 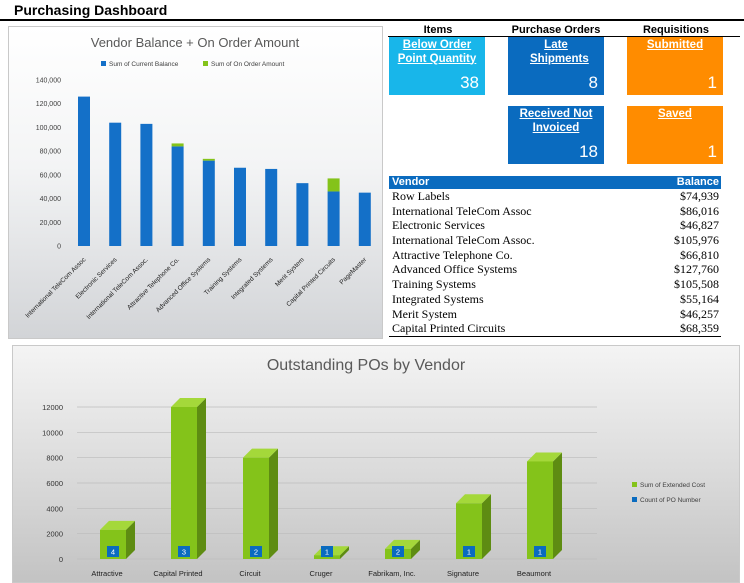 What do you see at coordinates (54, 508) in the screenshot?
I see `y-tick-label: 4000` at bounding box center [54, 508].